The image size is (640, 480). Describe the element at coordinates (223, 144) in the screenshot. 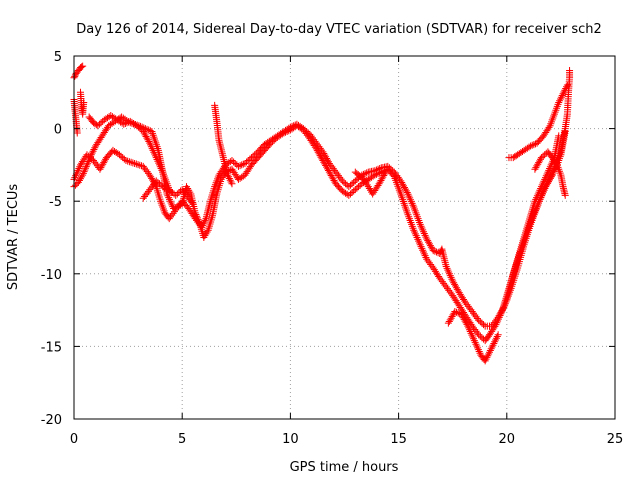

I see `series-track-g` at that location.